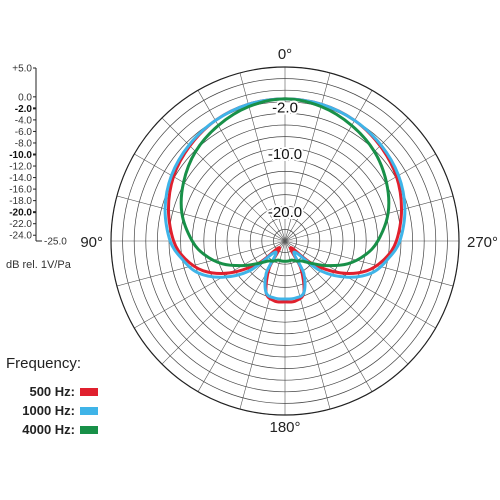 Image resolution: width=500 pixels, height=500 pixels. Describe the element at coordinates (24, 109) in the screenshot. I see `scale-tick-label: -2.0` at that location.